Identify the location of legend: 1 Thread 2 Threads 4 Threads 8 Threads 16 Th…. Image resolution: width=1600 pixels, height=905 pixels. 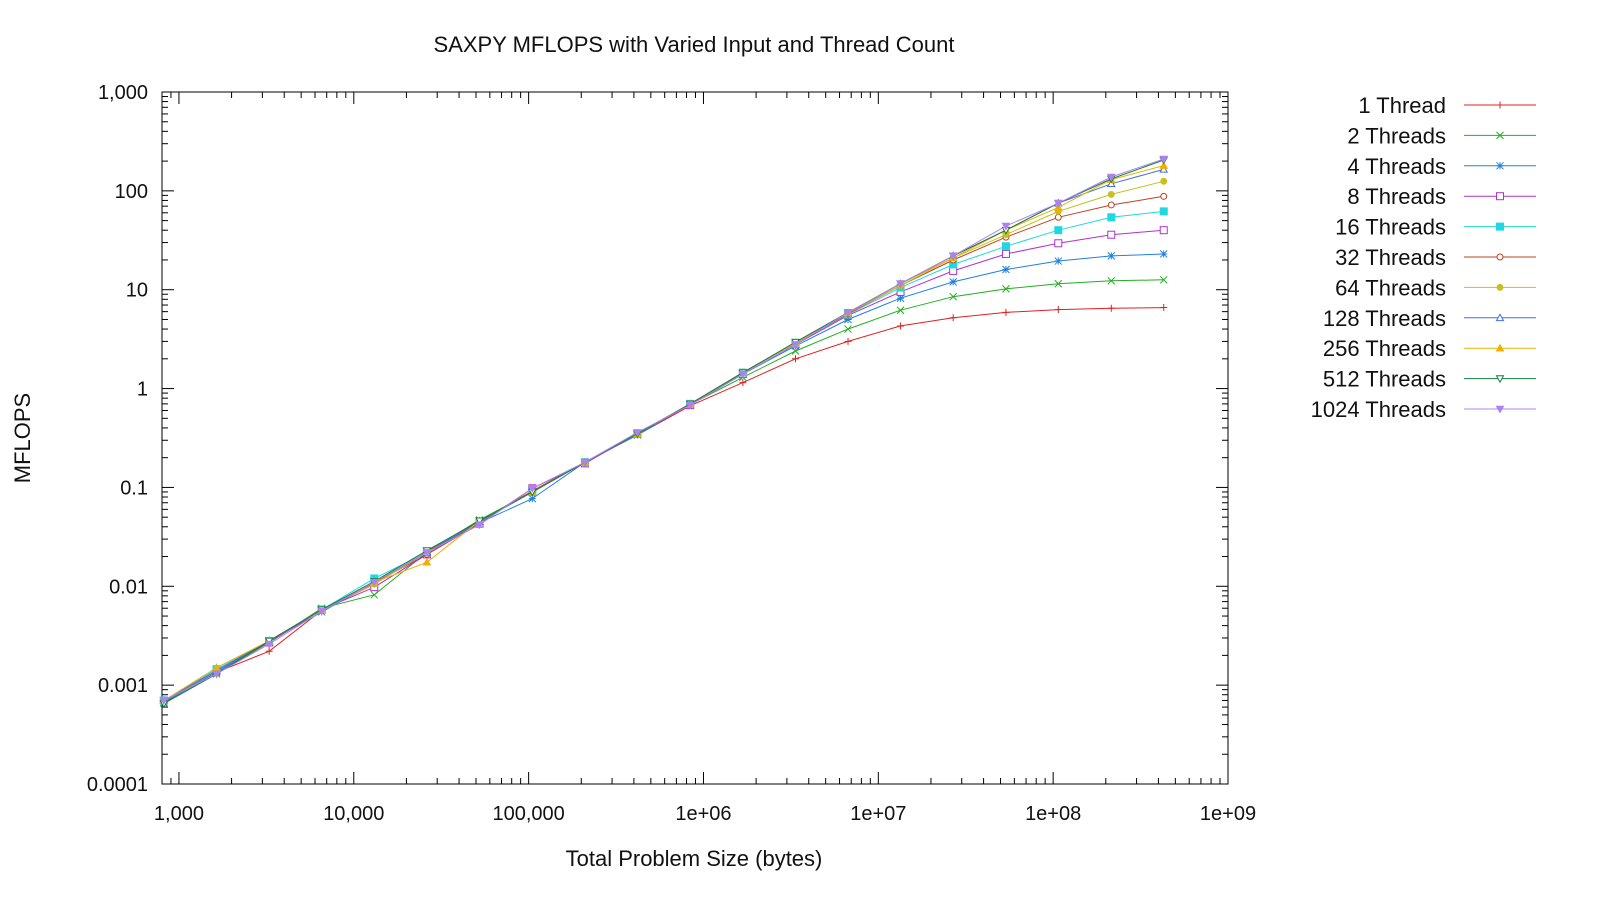
(1423, 257).